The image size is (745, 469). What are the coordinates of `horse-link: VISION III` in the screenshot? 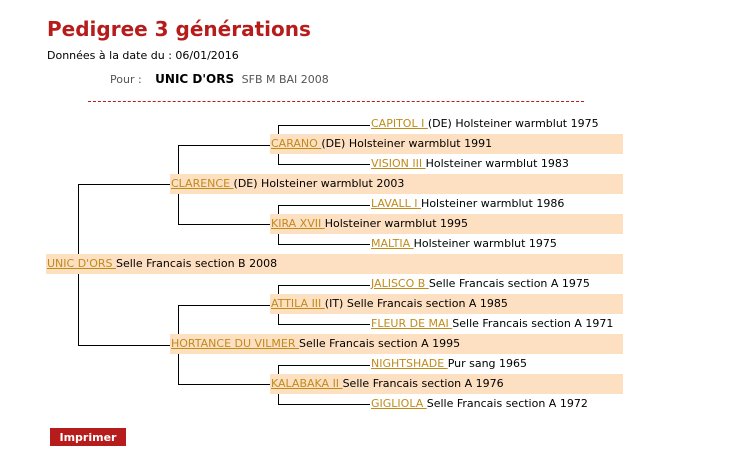 It's located at (398, 163).